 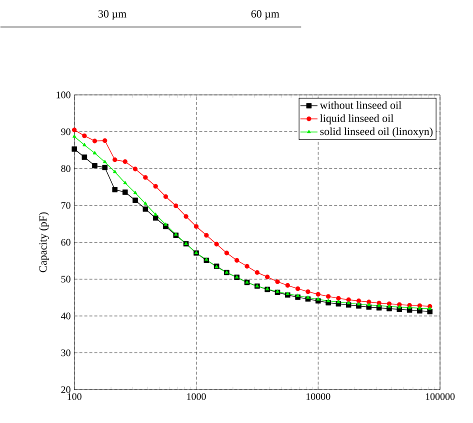 What do you see at coordinates (112, 15) in the screenshot?
I see `text: 30 µm` at bounding box center [112, 15].